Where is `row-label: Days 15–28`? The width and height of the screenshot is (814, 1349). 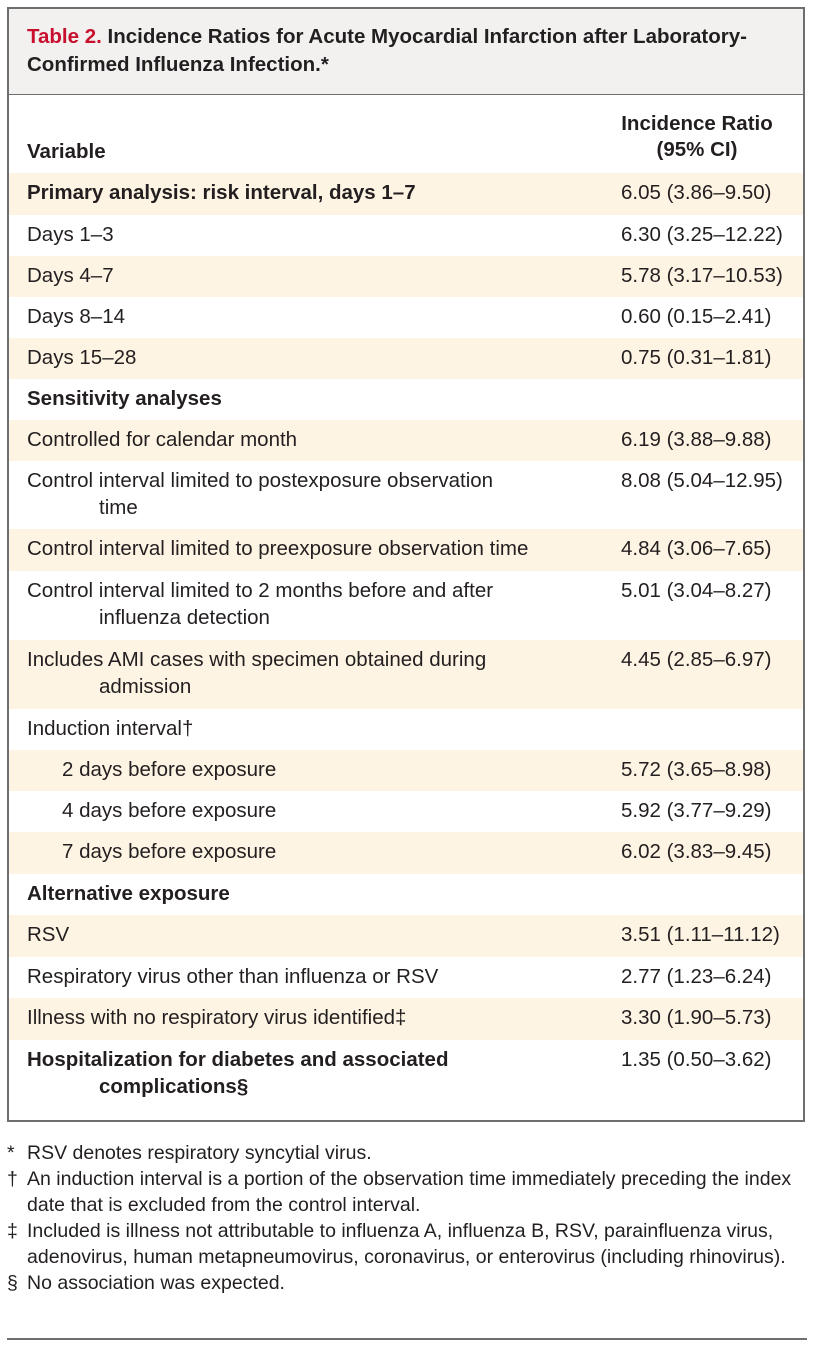 row-label: Days 15–28 is located at coordinates (82, 357).